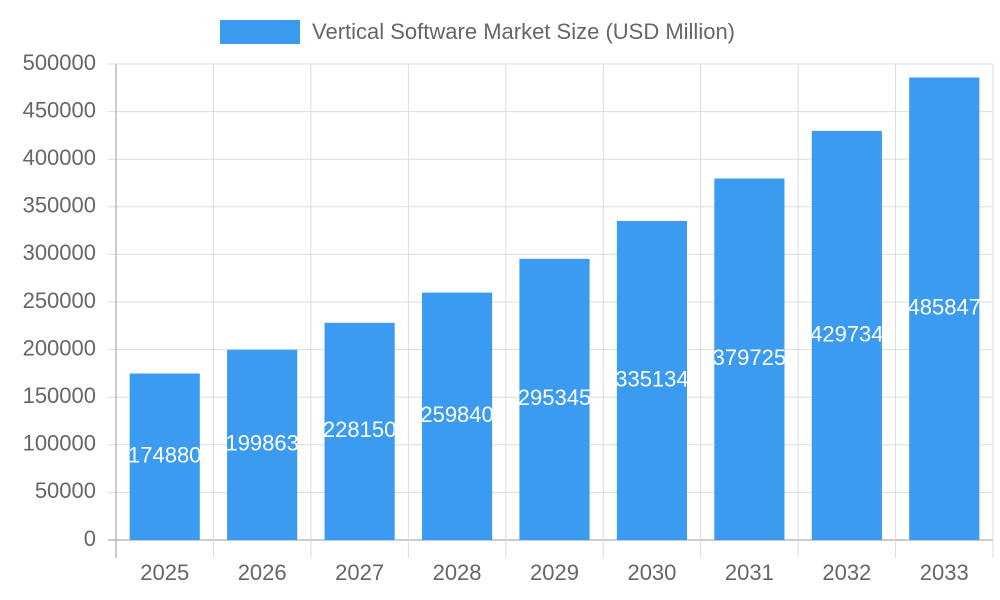  Describe the element at coordinates (944, 572) in the screenshot. I see `x-tick-label: 2033` at that location.